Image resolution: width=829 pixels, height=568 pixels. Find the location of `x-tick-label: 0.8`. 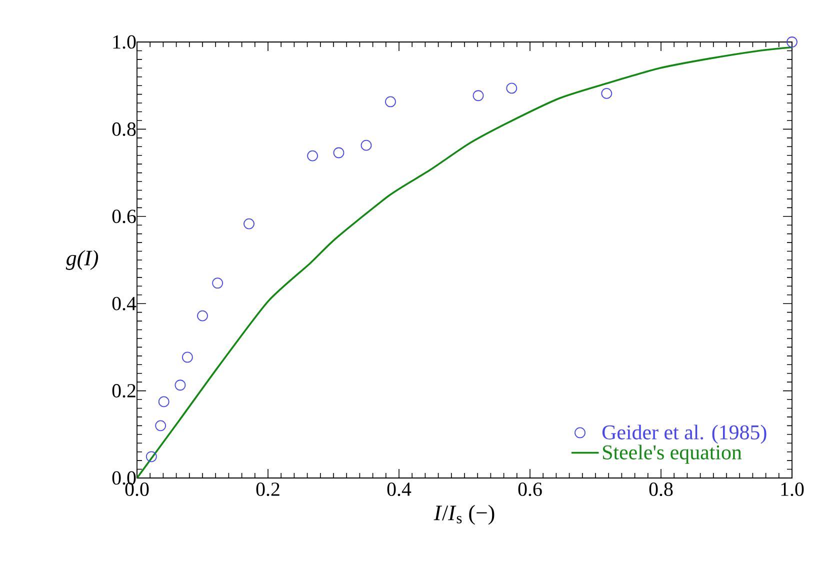

x-tick-label: 0.8 is located at coordinates (661, 489).